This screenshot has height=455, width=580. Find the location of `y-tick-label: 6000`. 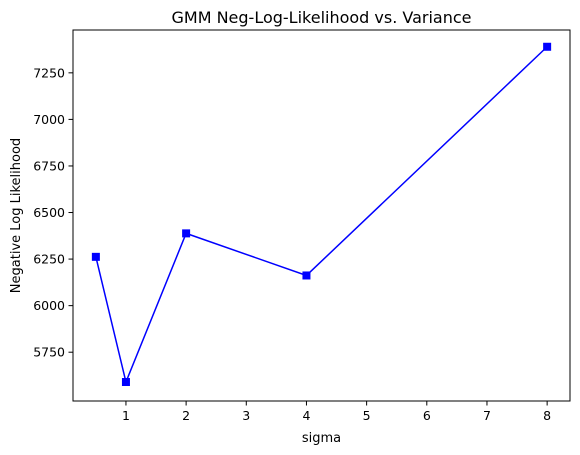

y-tick-label: 6000 is located at coordinates (49, 305).